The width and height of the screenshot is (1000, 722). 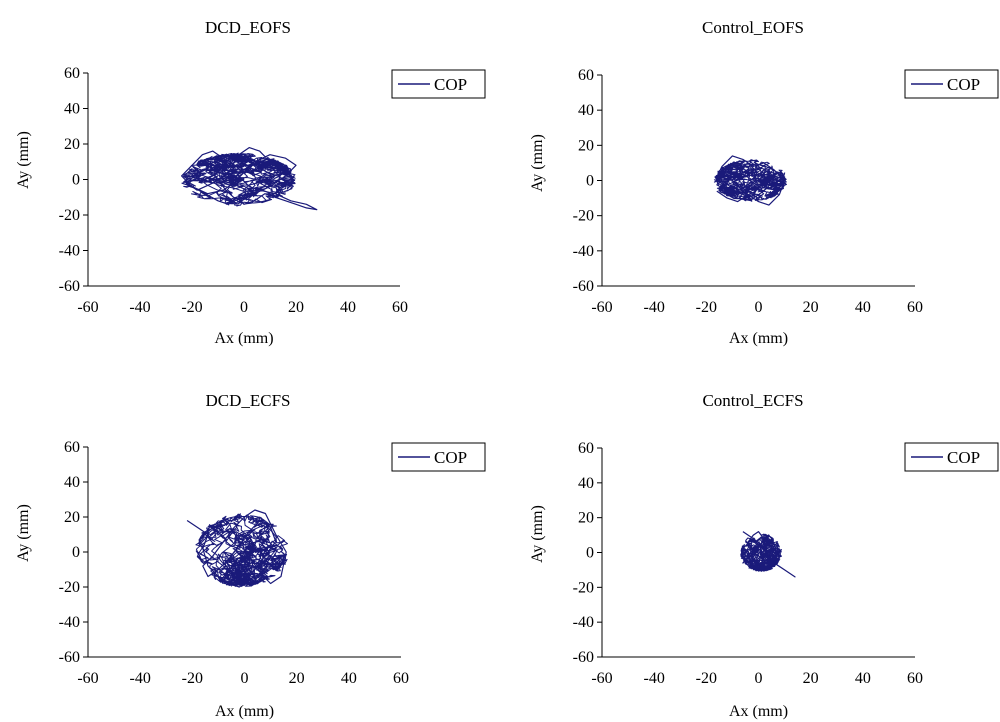 What do you see at coordinates (248, 27) in the screenshot?
I see `chart-title: DCD_EOFS` at bounding box center [248, 27].